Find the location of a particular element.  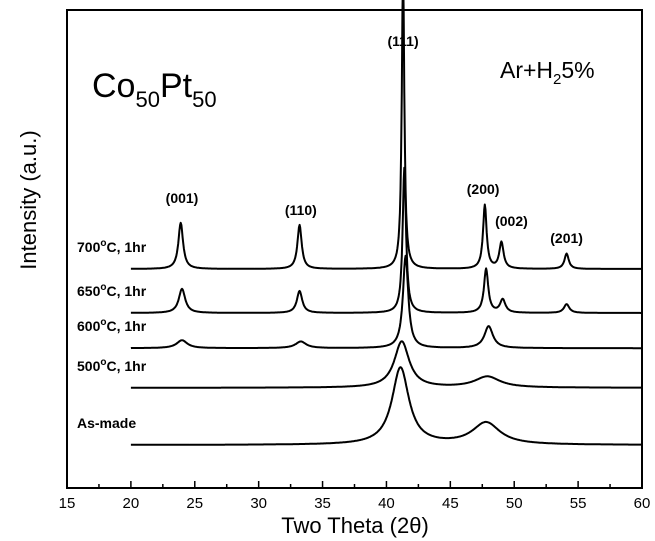

x-tick-label: 55 is located at coordinates (578, 503).